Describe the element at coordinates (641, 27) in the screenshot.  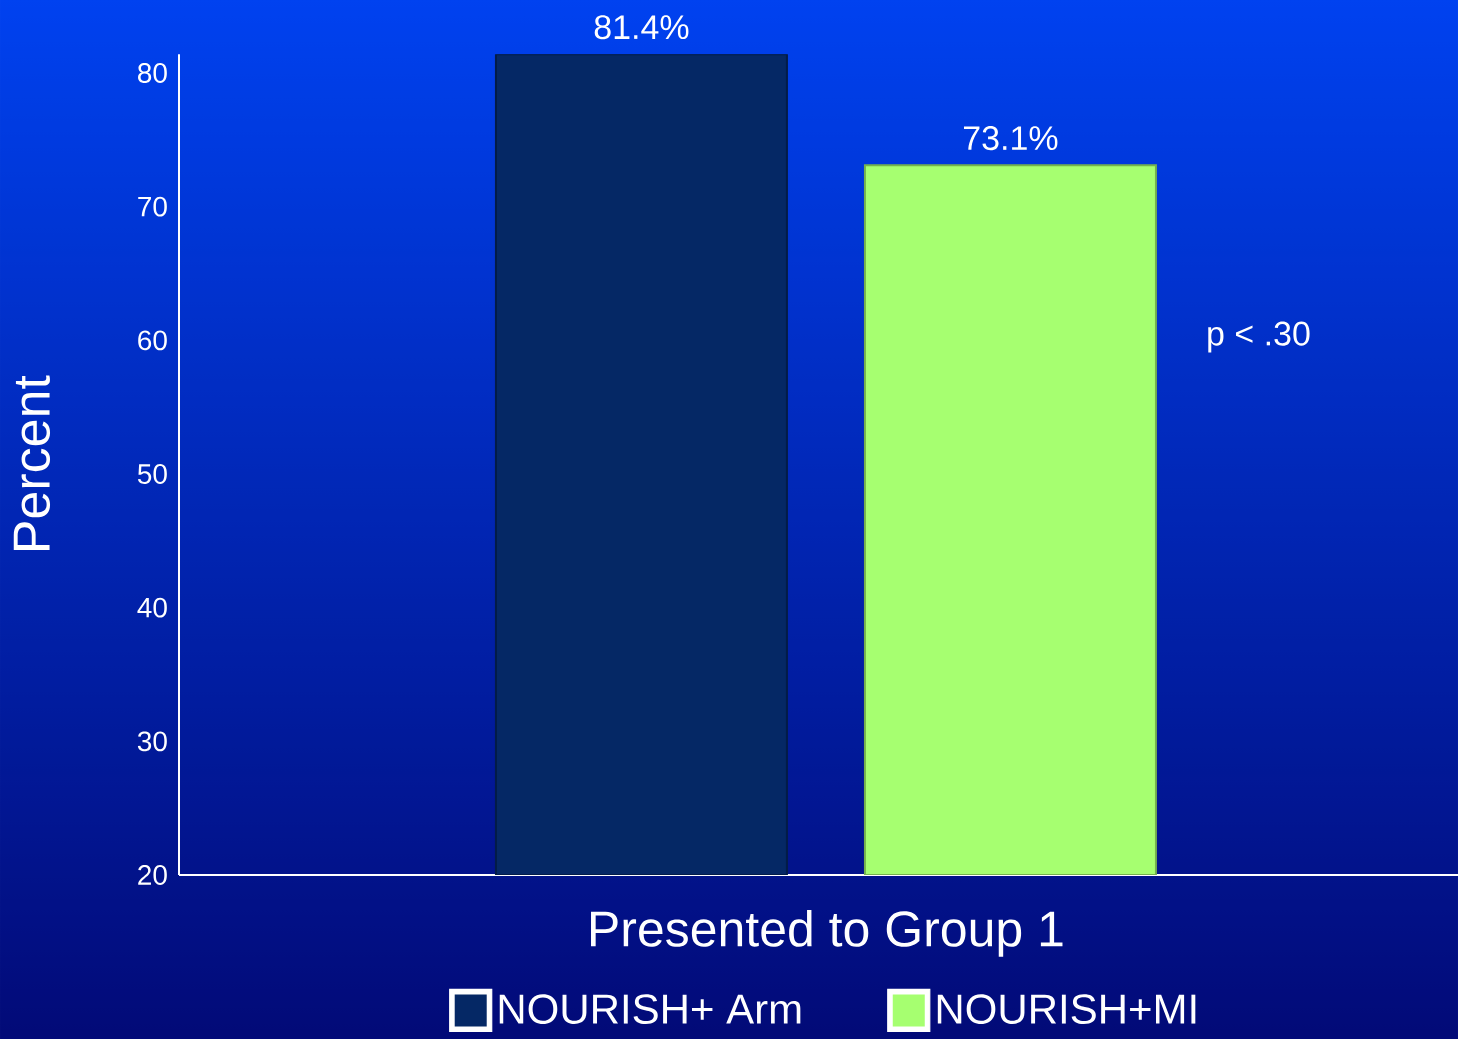
I see `data-label: 81.4%` at that location.